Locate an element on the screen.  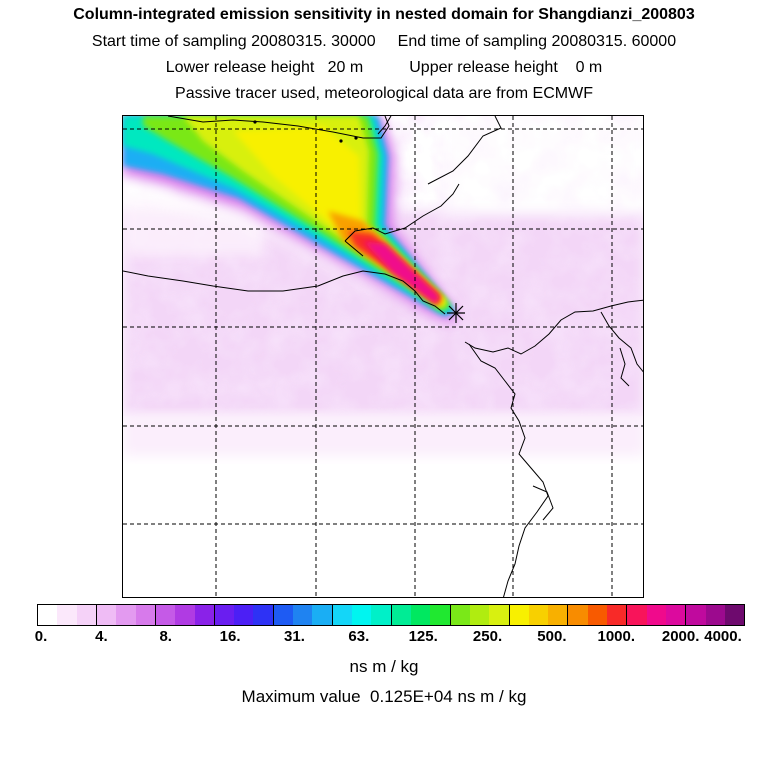
upper-height-value: 0 m is located at coordinates (589, 67).